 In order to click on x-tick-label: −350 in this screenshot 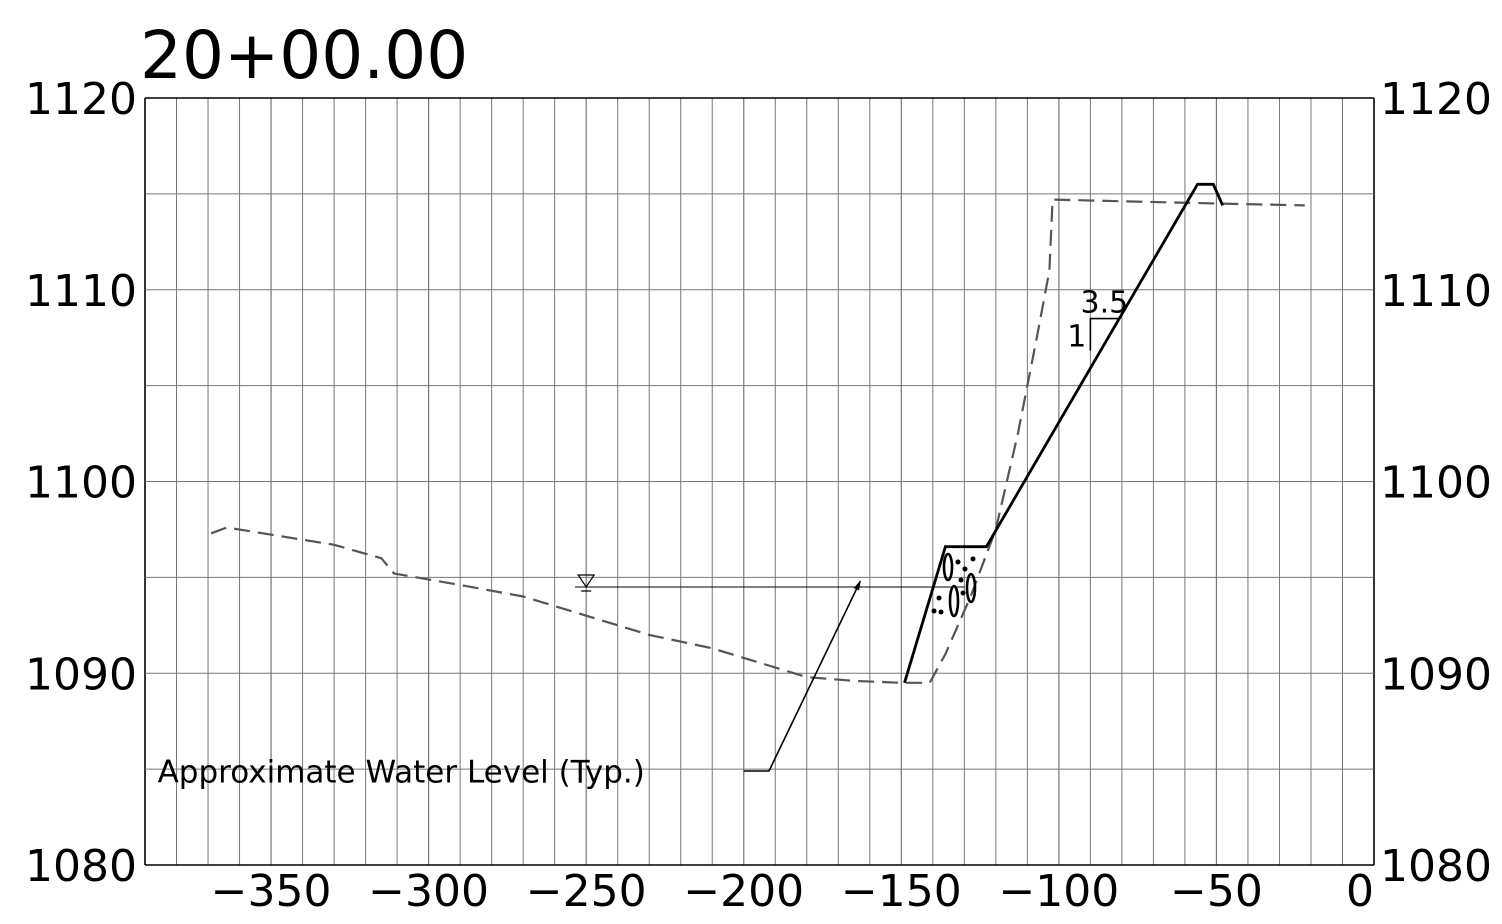, I will do `click(271, 891)`.